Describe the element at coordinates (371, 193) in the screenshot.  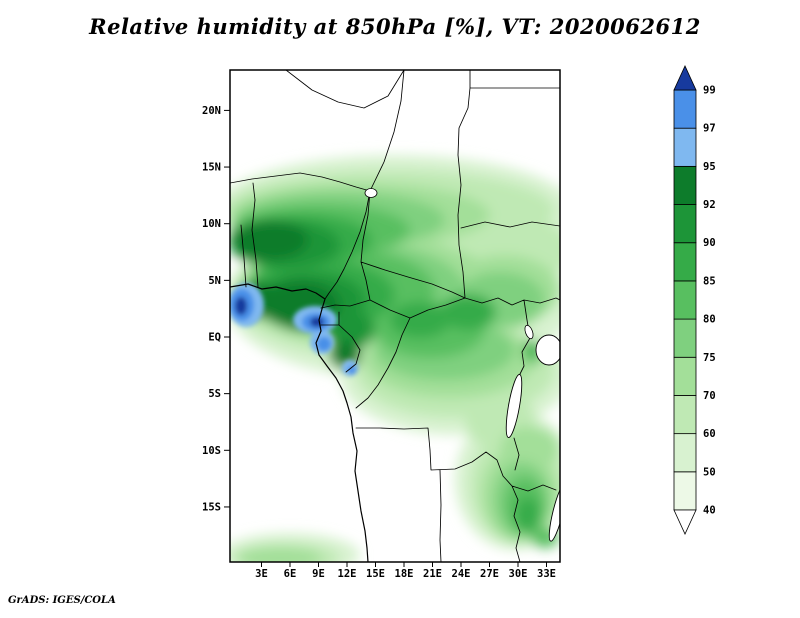
I see `lake-chad` at that location.